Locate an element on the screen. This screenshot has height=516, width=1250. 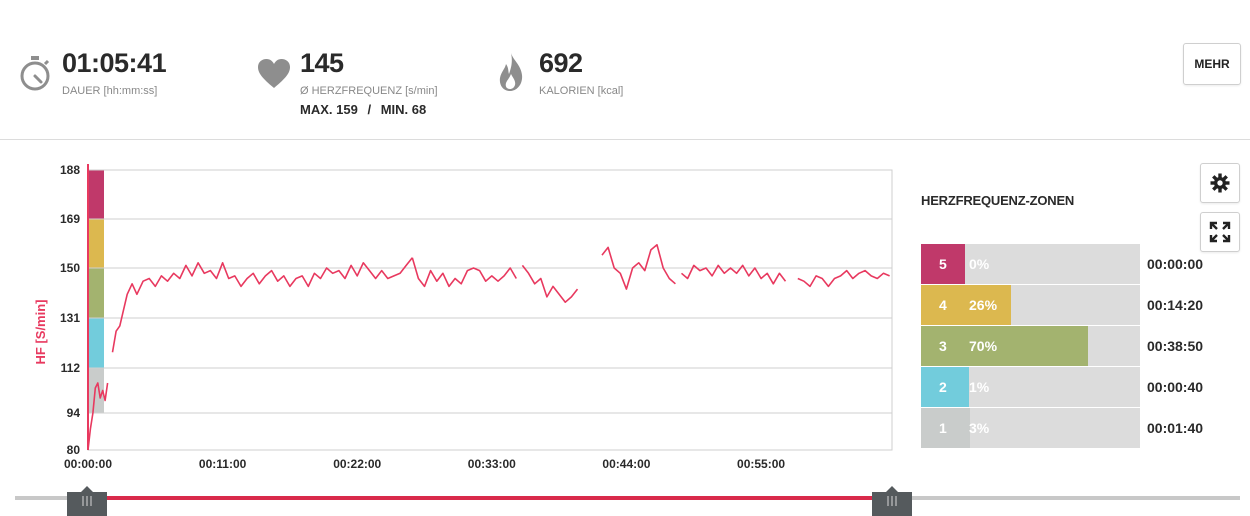
zone-number: 1 is located at coordinates (943, 428).